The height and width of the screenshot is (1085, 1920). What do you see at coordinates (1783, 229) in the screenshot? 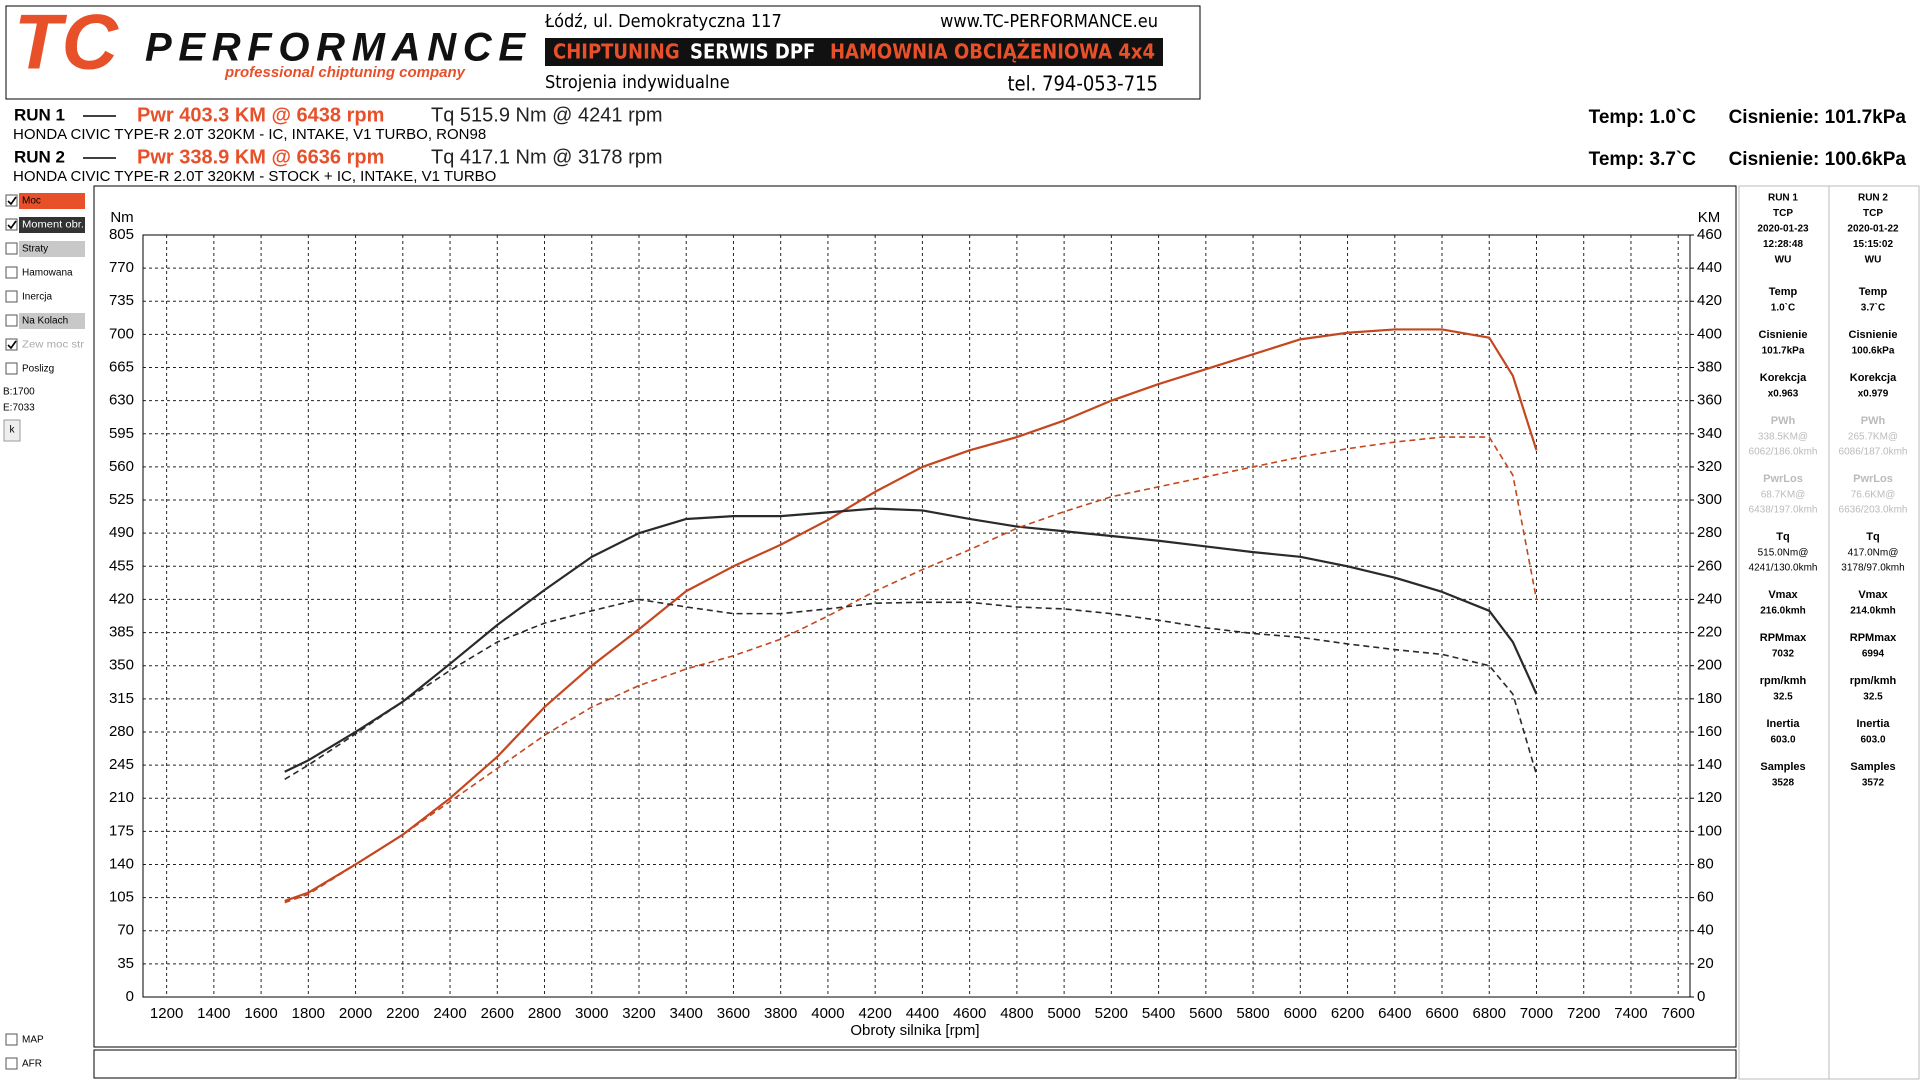
I see `stats-header: 2020-01-23` at bounding box center [1783, 229].